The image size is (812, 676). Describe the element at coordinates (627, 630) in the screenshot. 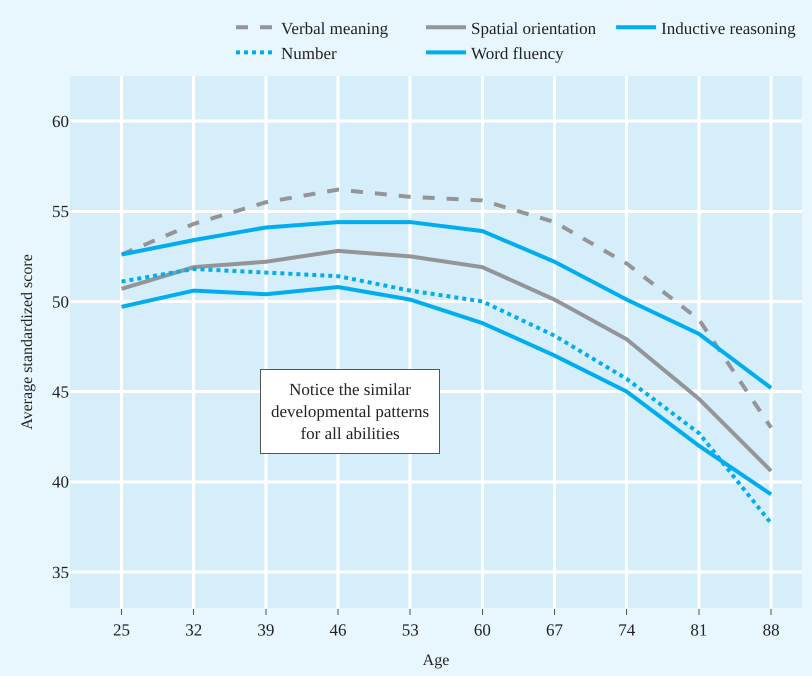

I see `x-tick-label: 74` at that location.